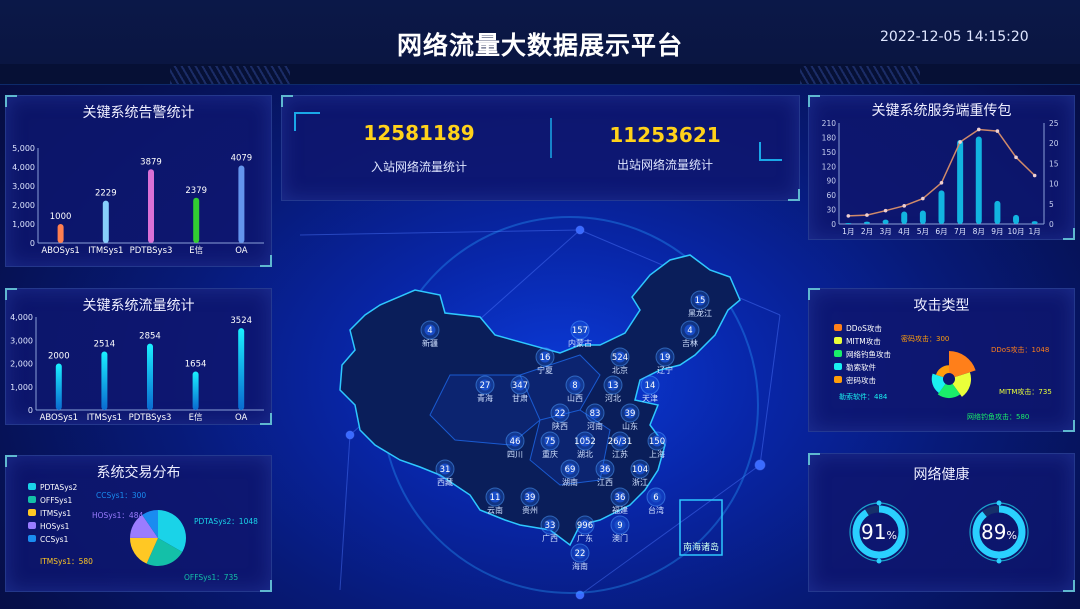 Image resolution: width=1080 pixels, height=609 pixels. What do you see at coordinates (585, 526) in the screenshot?
I see `marker-value: 996` at bounding box center [585, 526].